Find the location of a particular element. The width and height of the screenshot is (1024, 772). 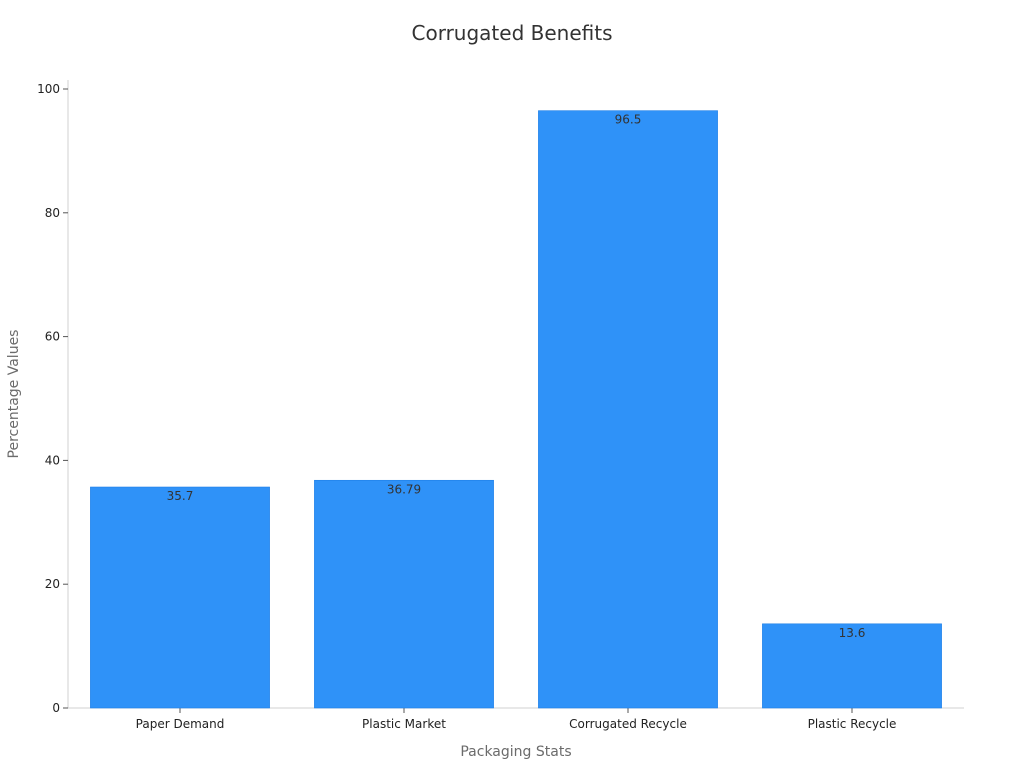

x-tick-label: Paper Demand is located at coordinates (180, 724).